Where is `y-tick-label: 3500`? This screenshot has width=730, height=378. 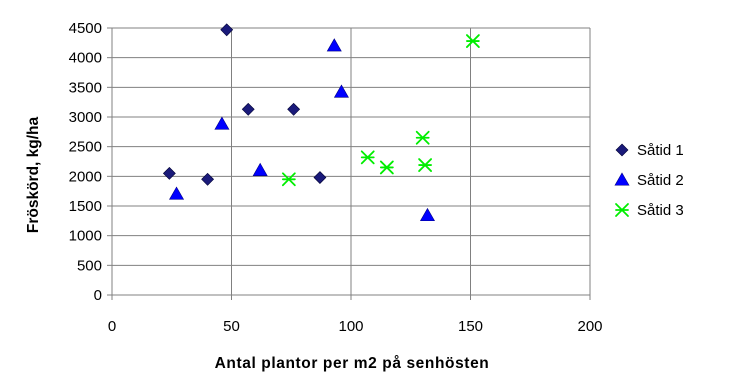
y-tick-label: 3500 is located at coordinates (85, 87).